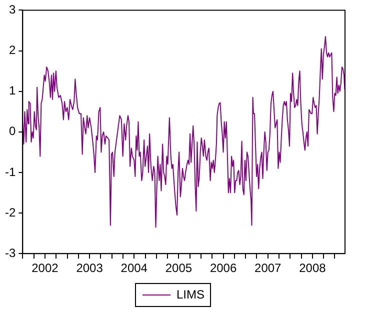 The width and height of the screenshot is (367, 321). Describe the element at coordinates (134, 268) in the screenshot. I see `x-tick-label: 2004` at that location.